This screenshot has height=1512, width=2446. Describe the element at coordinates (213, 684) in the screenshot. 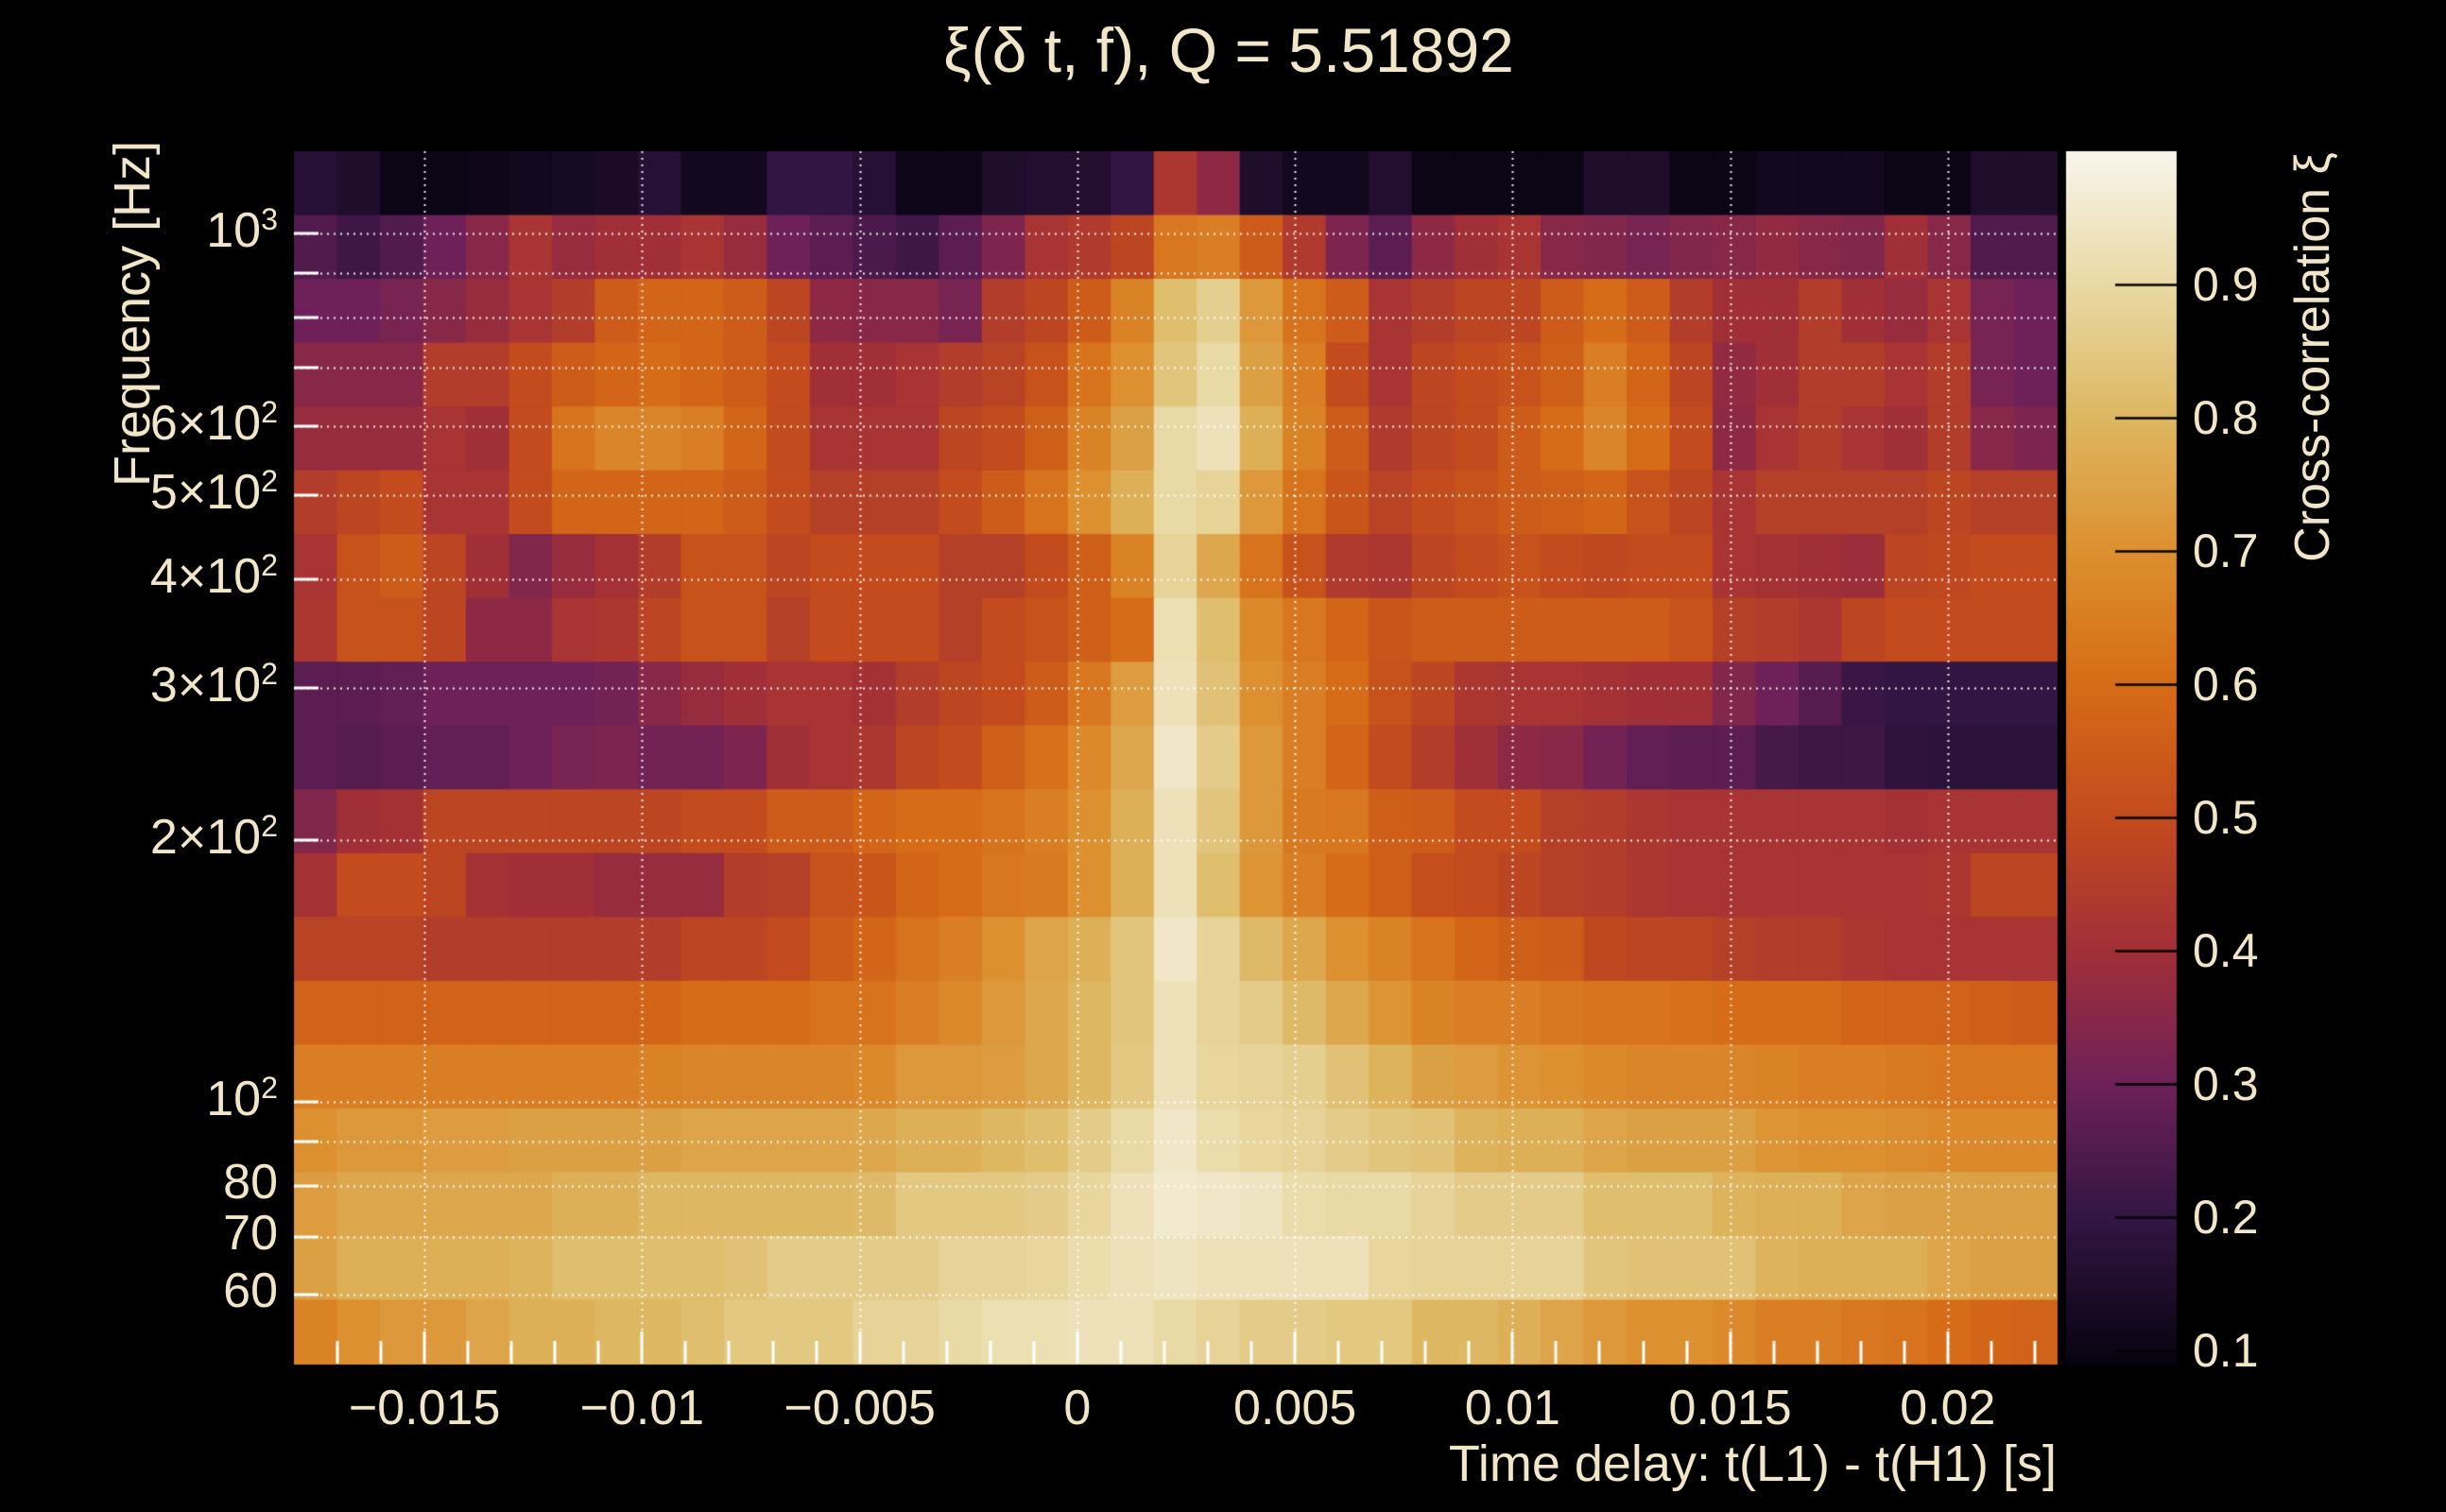

I see `y-tick-label: 3×10²` at that location.